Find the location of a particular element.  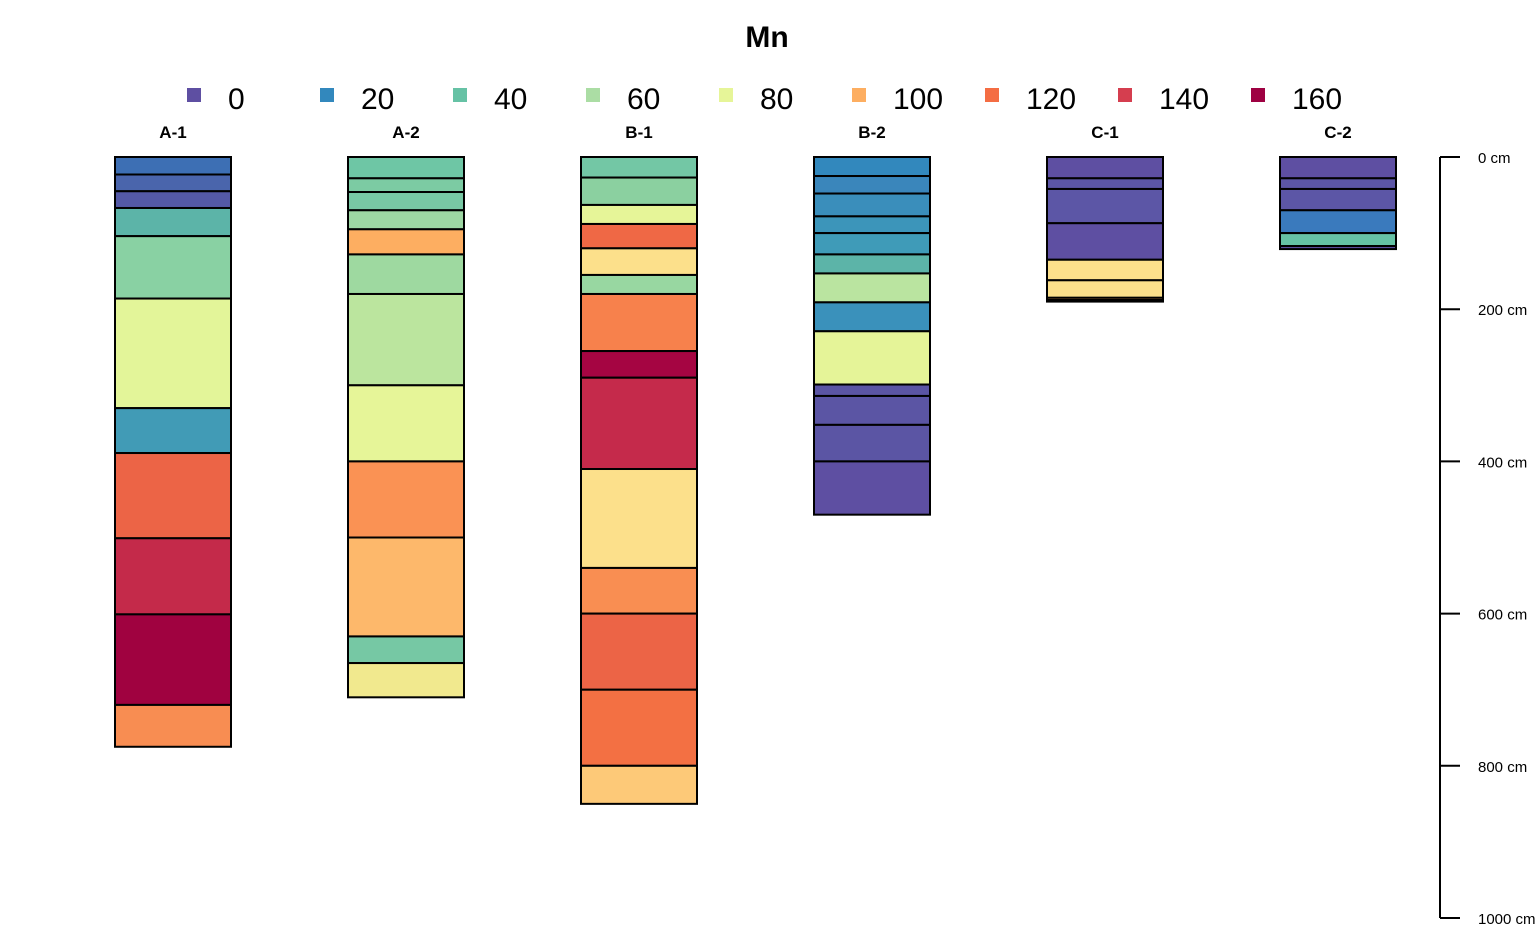

profile-column: B-1 is located at coordinates (639, 464).